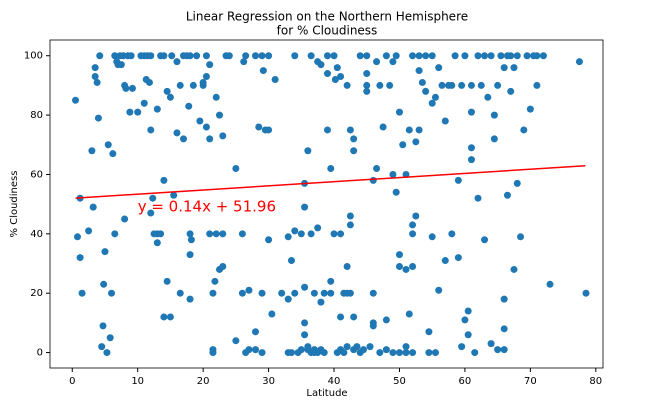 The width and height of the screenshot is (645, 409). I want to click on chart-title: for % Cloudiness, so click(327, 31).